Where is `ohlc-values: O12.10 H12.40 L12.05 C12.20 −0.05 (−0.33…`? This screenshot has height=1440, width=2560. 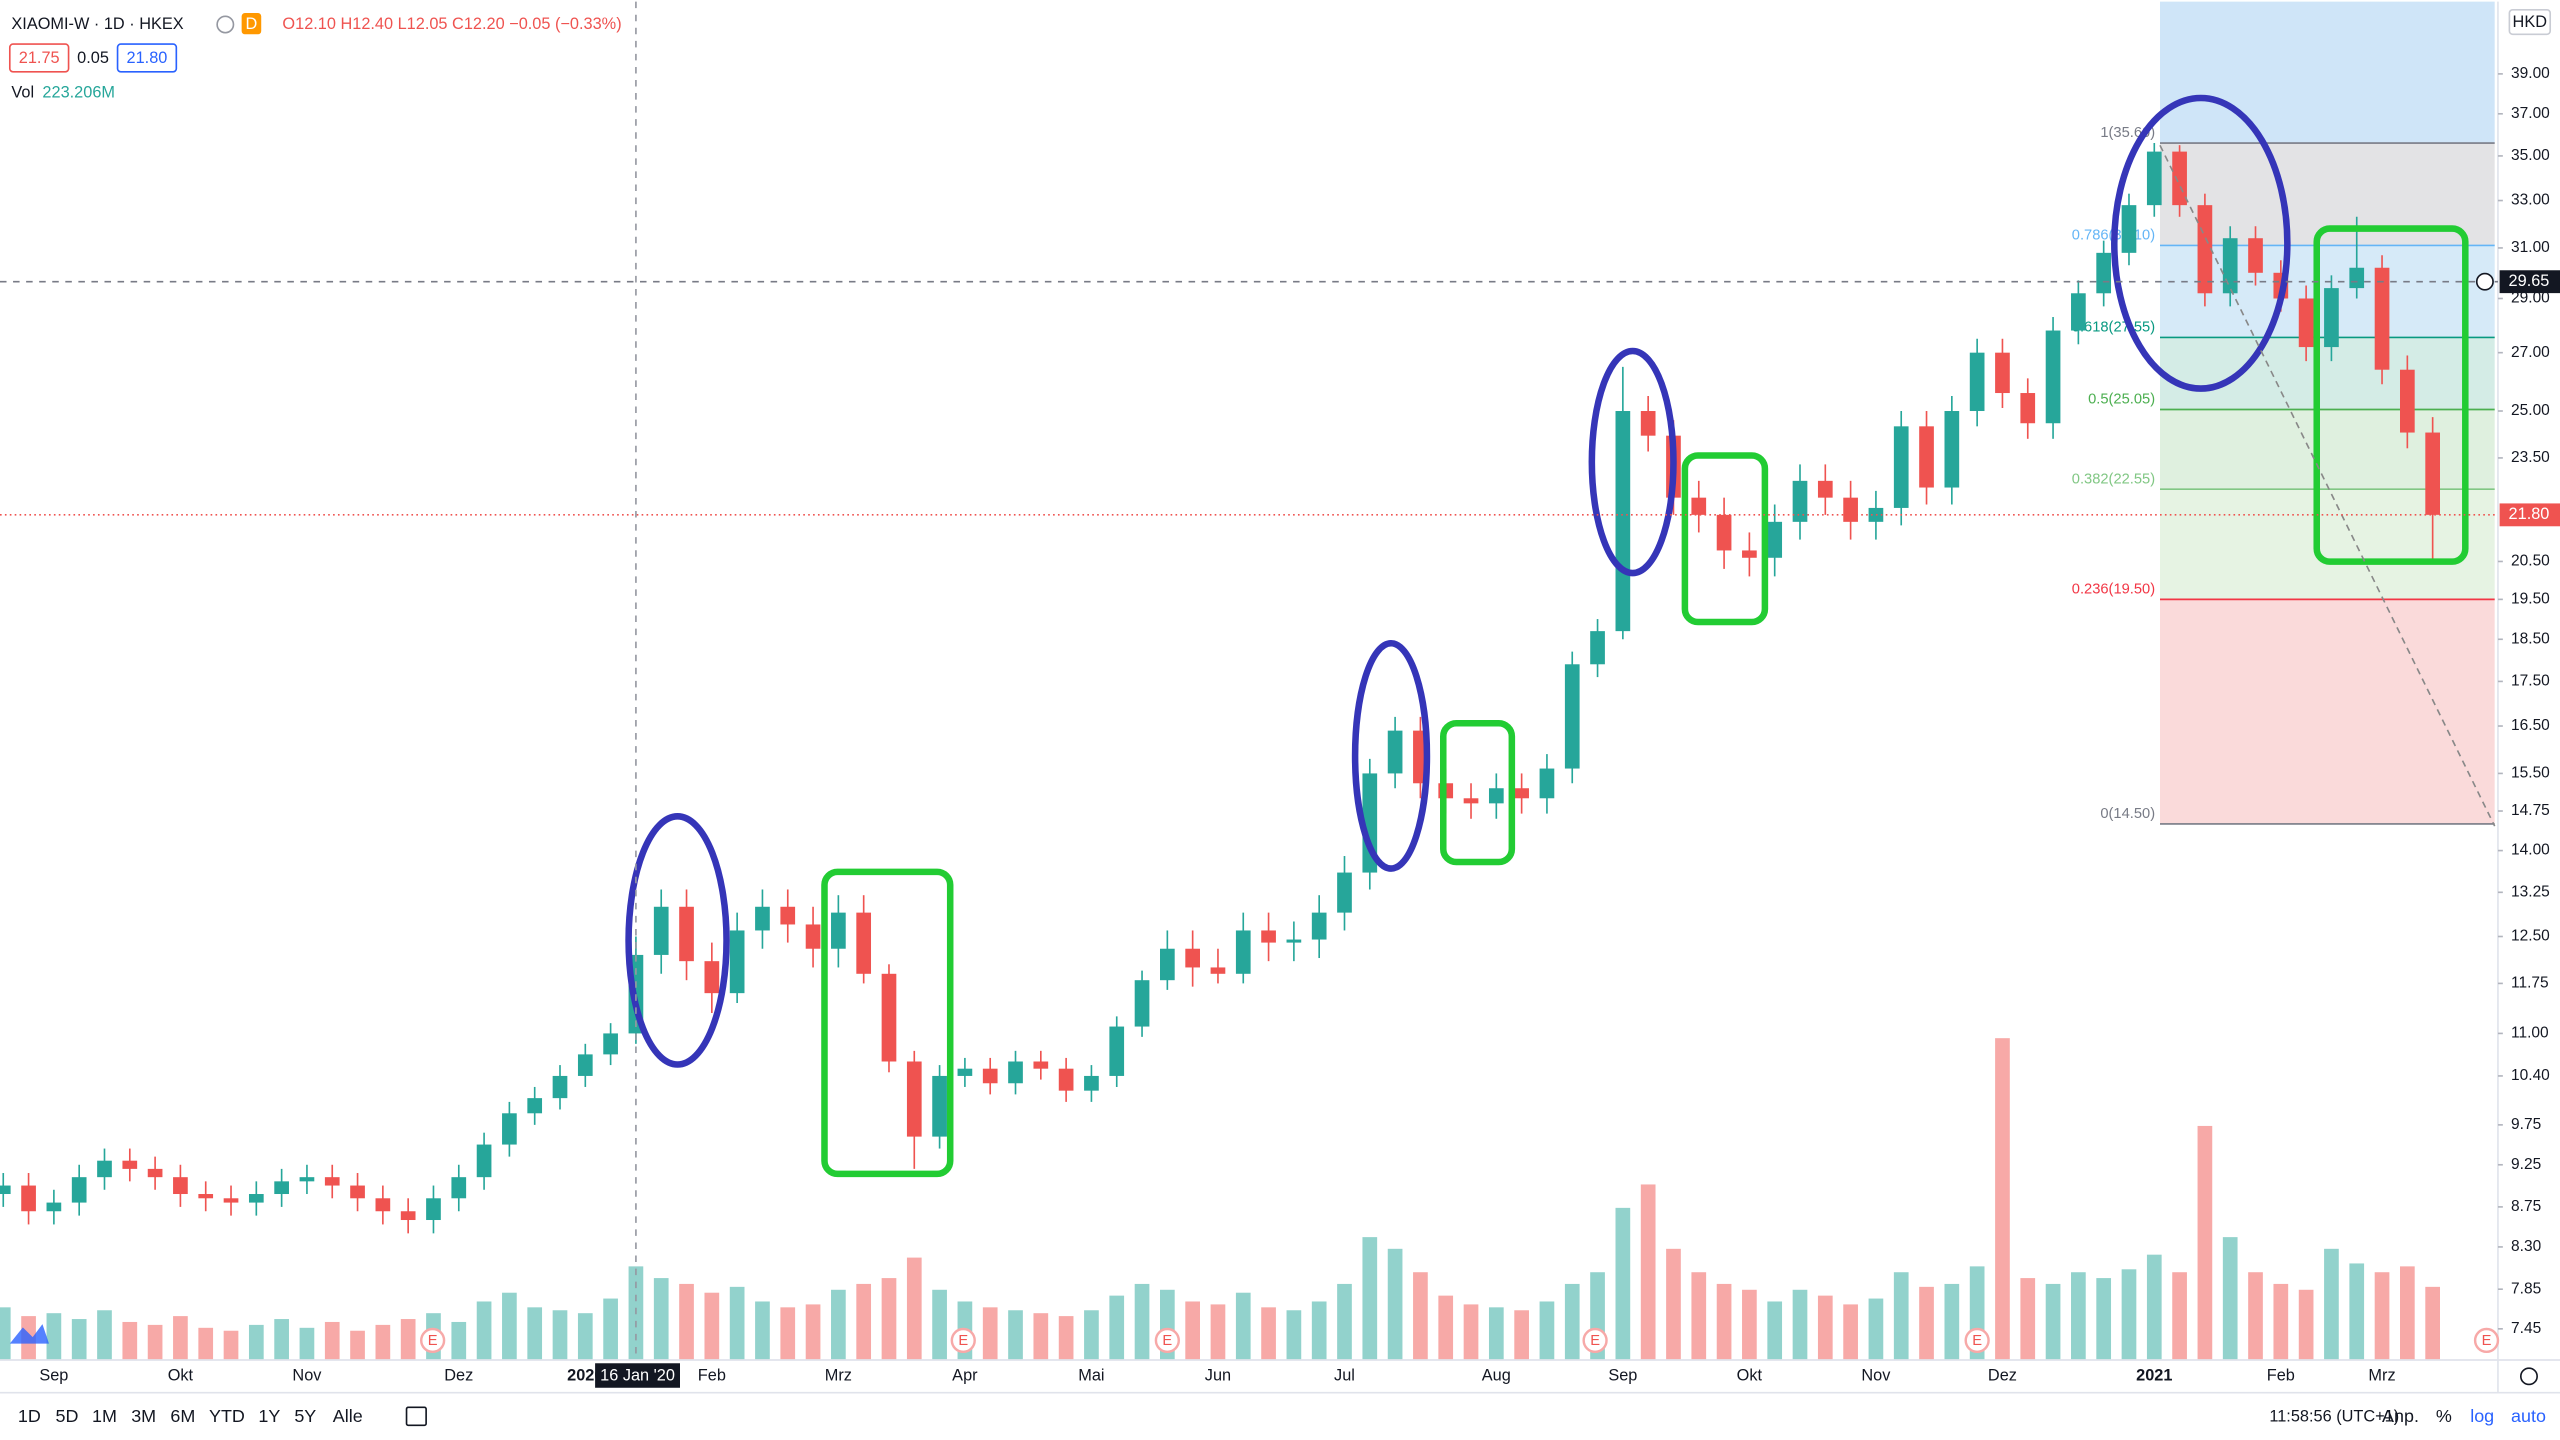
ohlc-values: O12.10 H12.40 L12.05 C12.20 −0.05 (−0.33… is located at coordinates (451, 24).